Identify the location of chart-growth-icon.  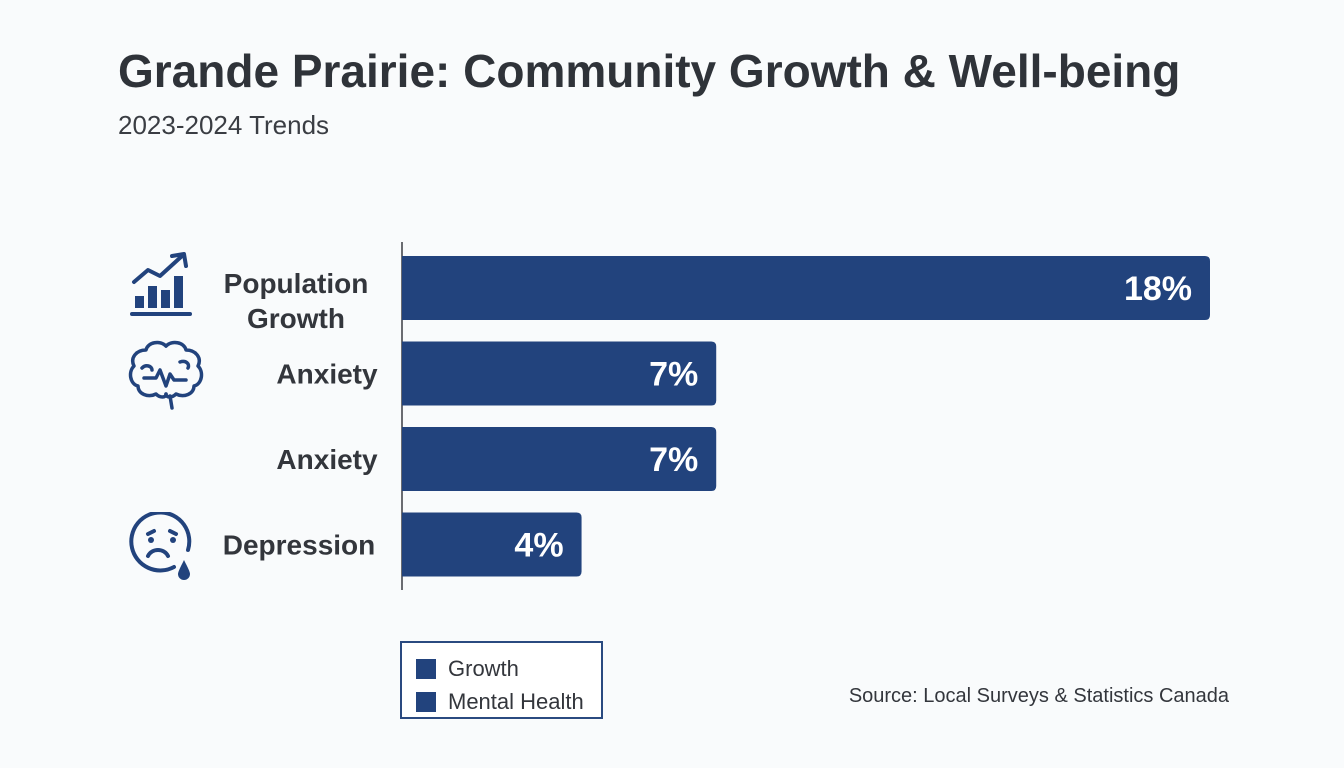
(161, 284).